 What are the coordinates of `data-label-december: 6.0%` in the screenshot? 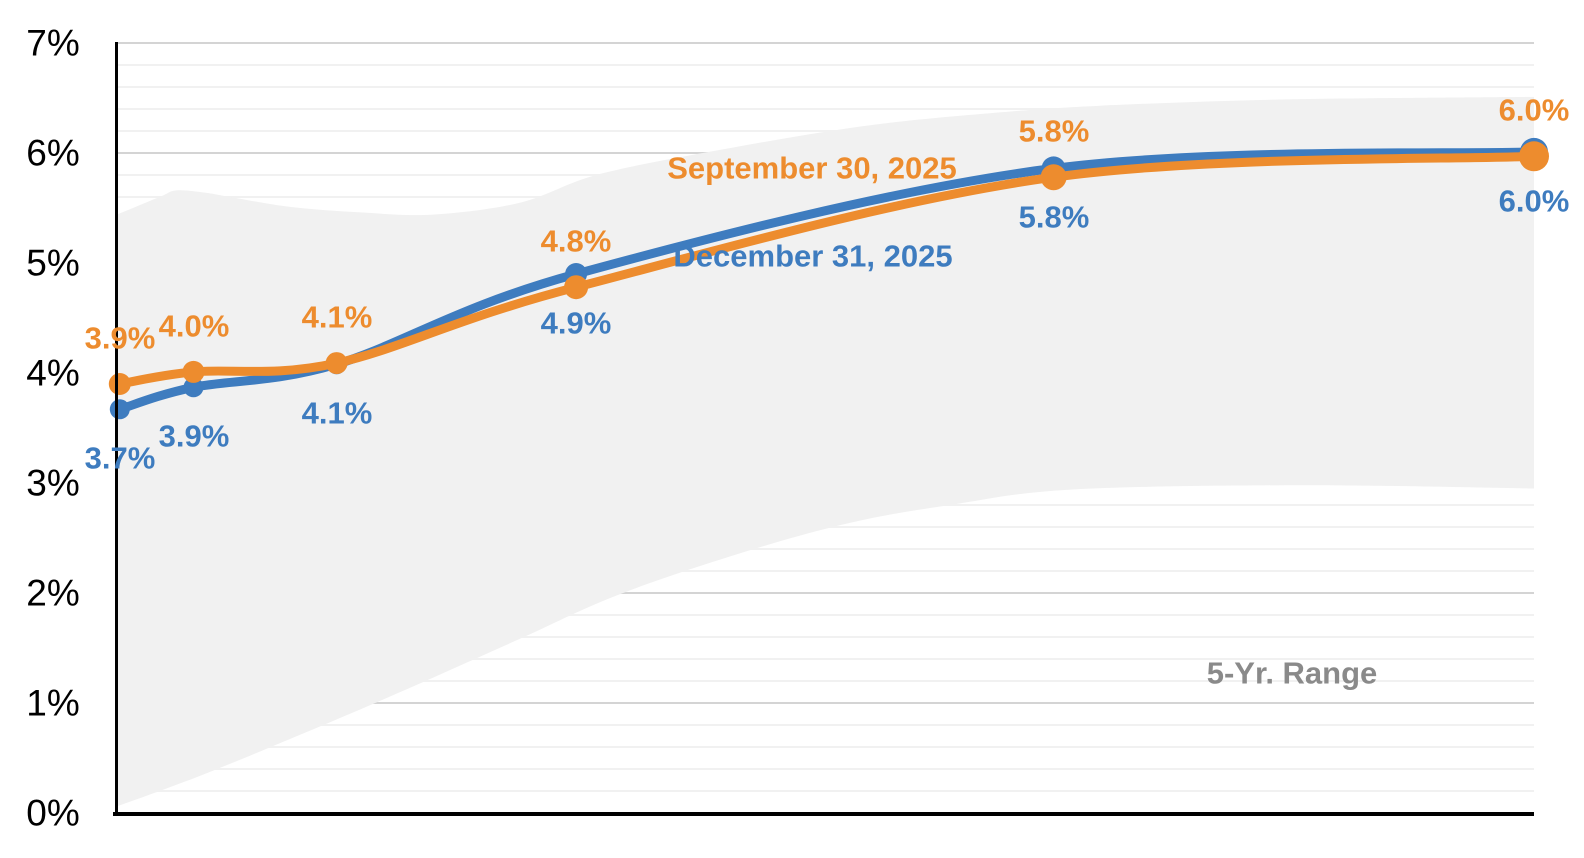 It's located at (1534, 201).